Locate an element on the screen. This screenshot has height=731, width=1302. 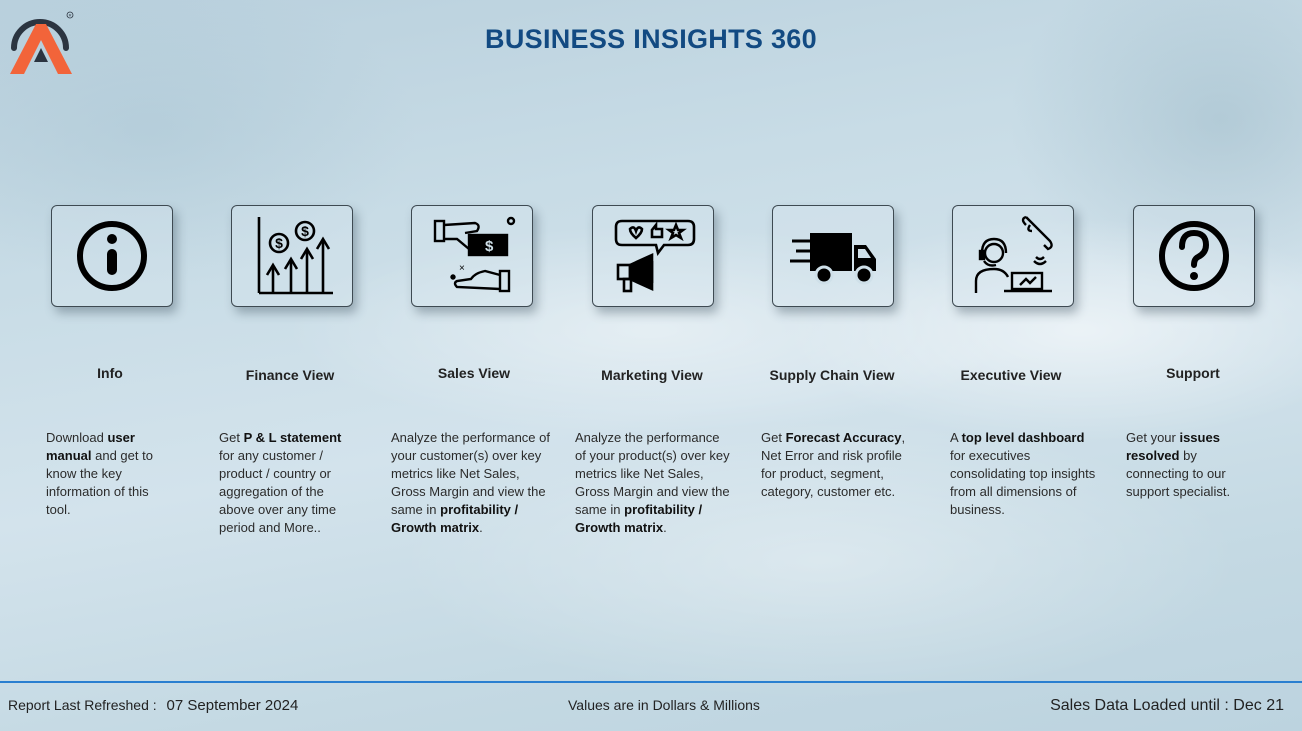
supply-chain-view-tile is located at coordinates (833, 256).